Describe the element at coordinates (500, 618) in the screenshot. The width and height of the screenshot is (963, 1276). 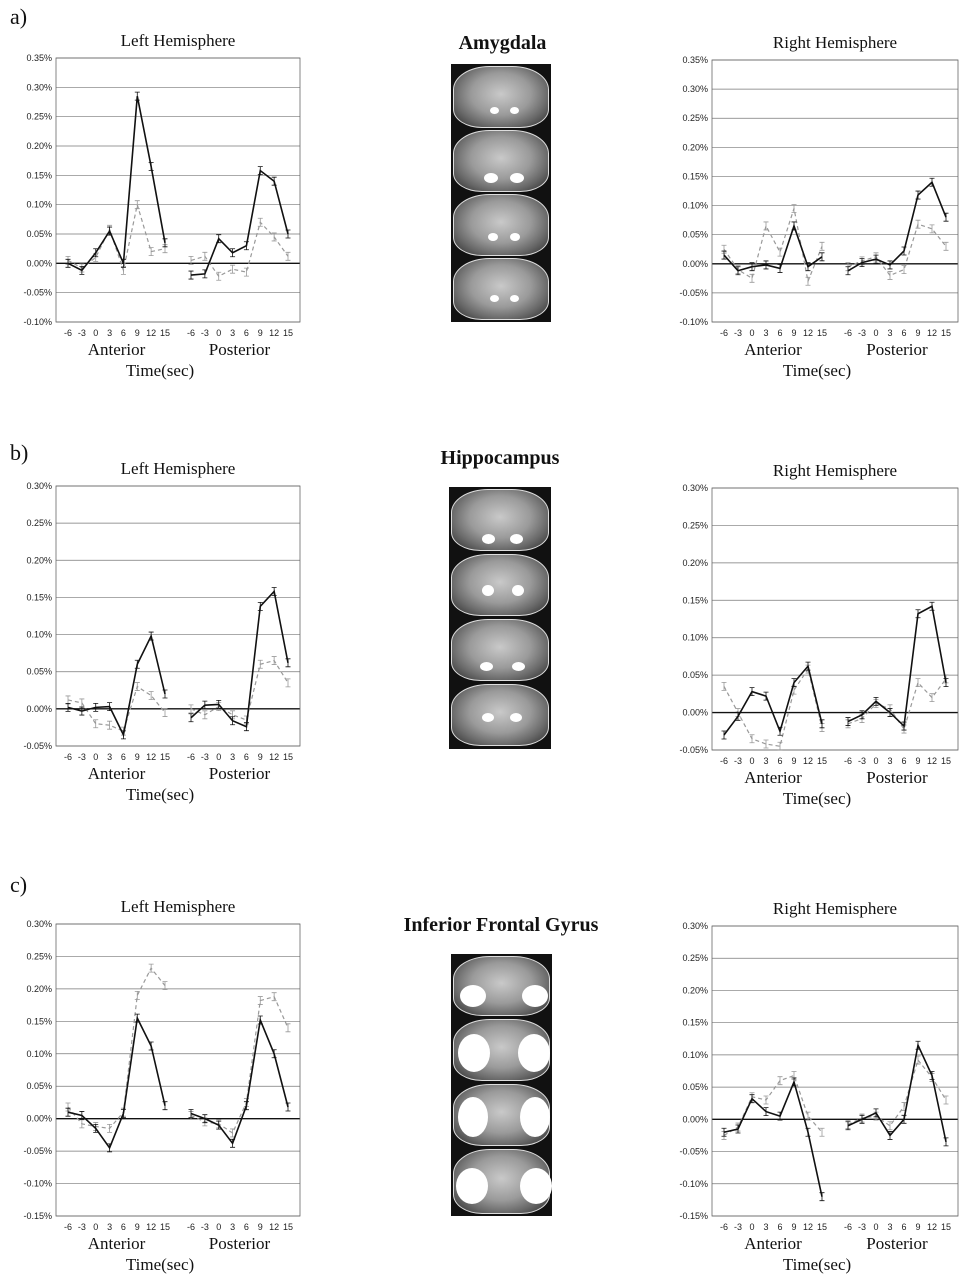
I see `hippocampus-mri-strip` at that location.